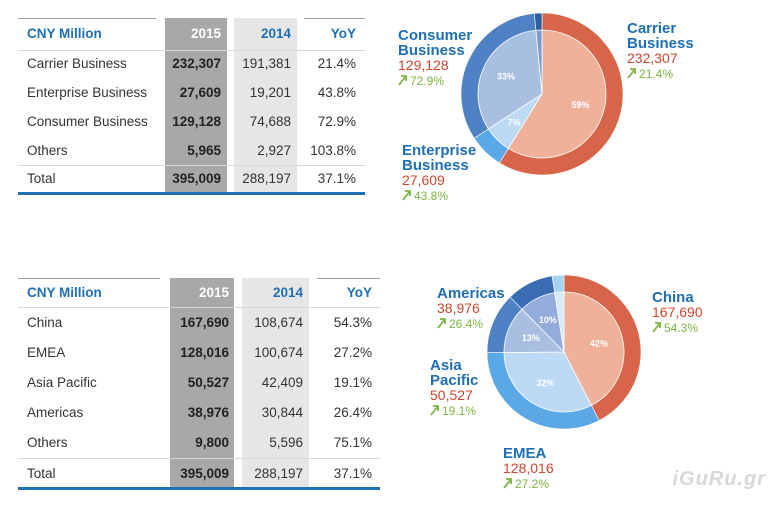  Describe the element at coordinates (532, 484) in the screenshot. I see `segment-yoy-label: 27.2%` at that location.